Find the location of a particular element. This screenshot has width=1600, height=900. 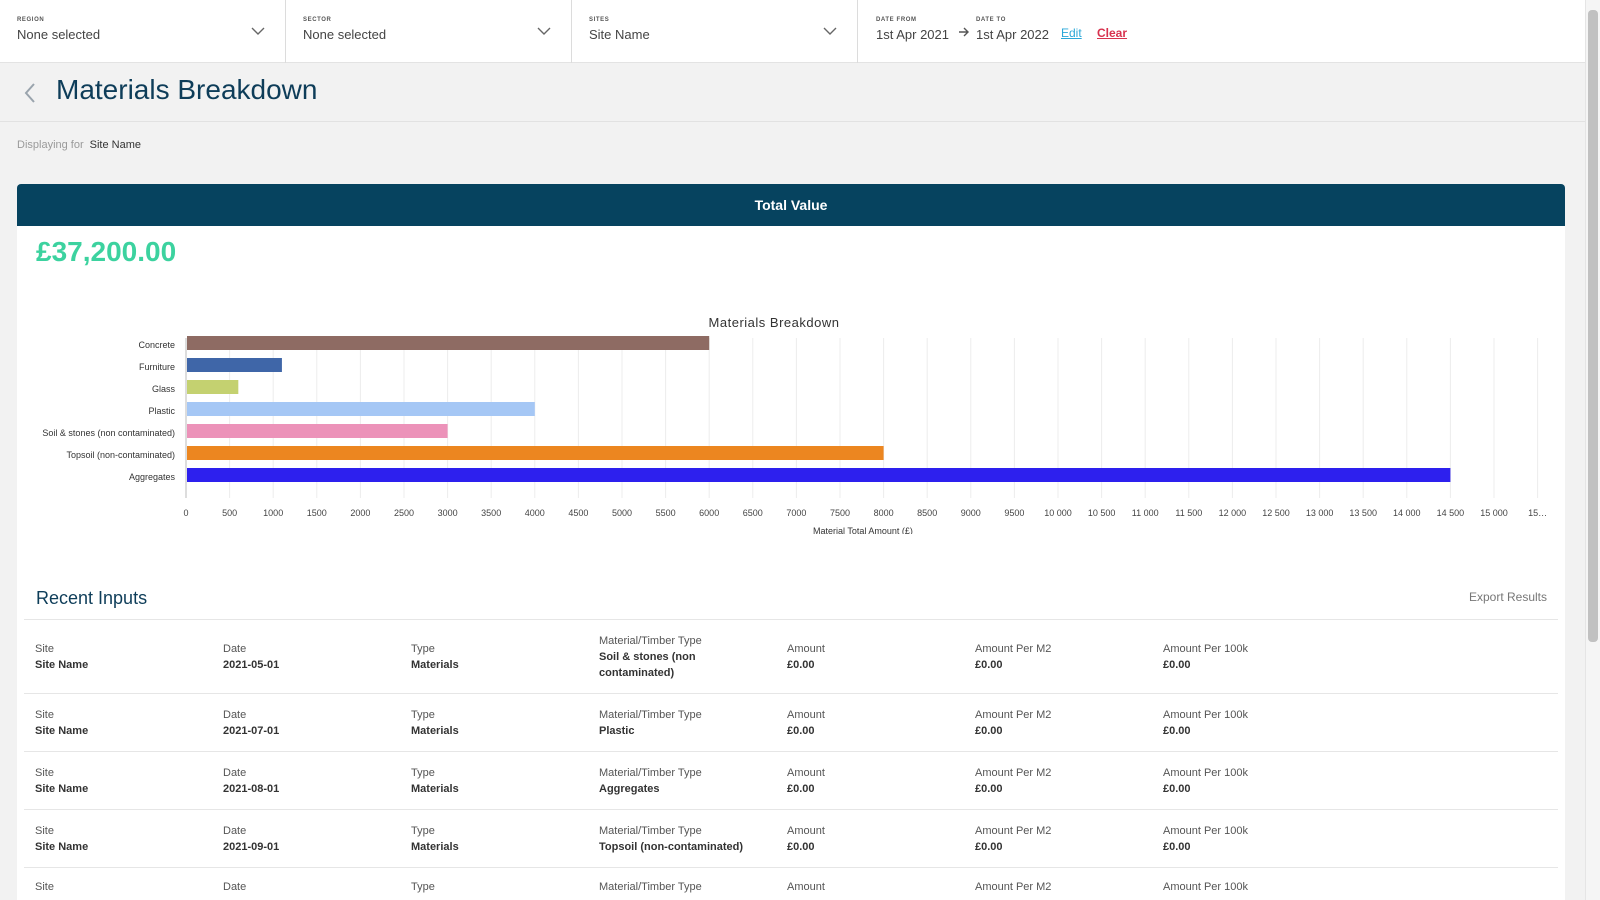

recent-inputs-title: Recent Inputs is located at coordinates (92, 598).